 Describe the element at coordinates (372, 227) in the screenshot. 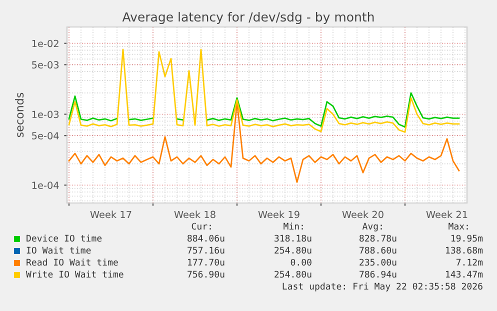

I see `text: Avg:` at that location.